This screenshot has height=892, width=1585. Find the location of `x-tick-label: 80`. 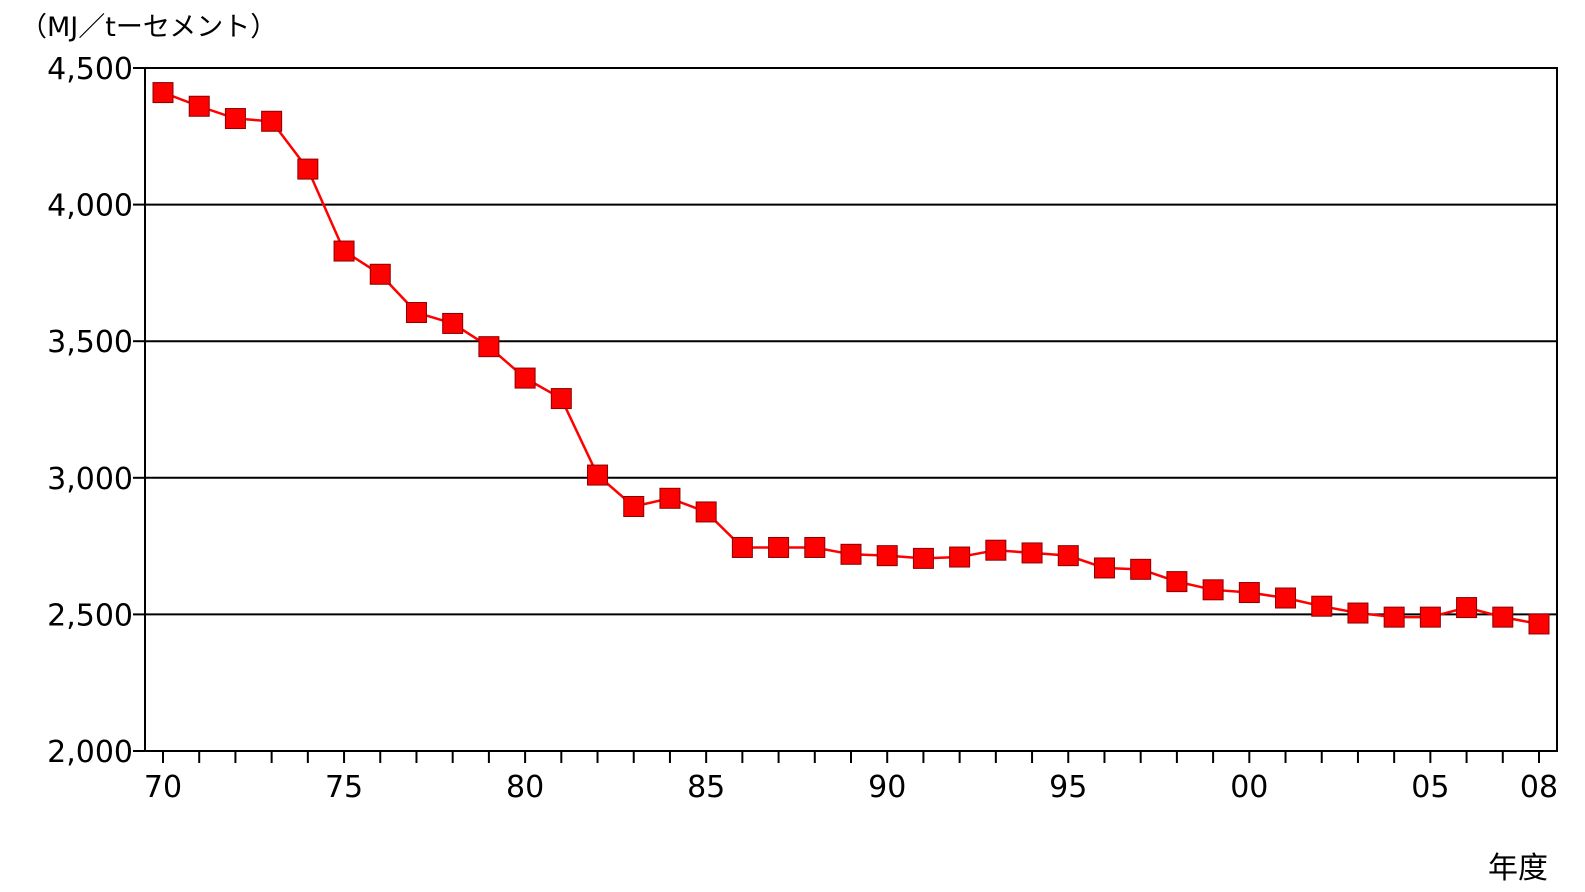

x-tick-label: 80 is located at coordinates (525, 787).